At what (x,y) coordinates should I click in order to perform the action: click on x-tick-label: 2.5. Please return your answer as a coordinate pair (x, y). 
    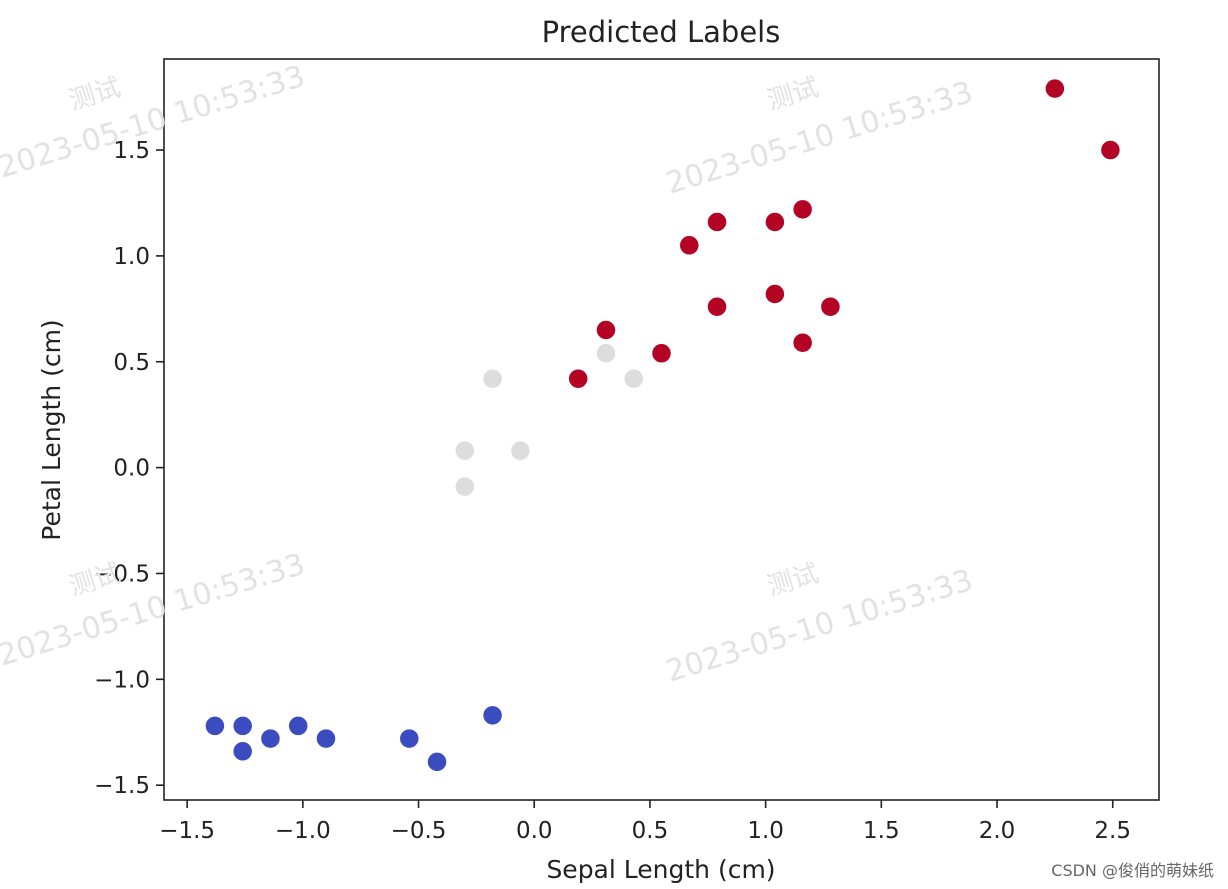
    Looking at the image, I should click on (1112, 831).